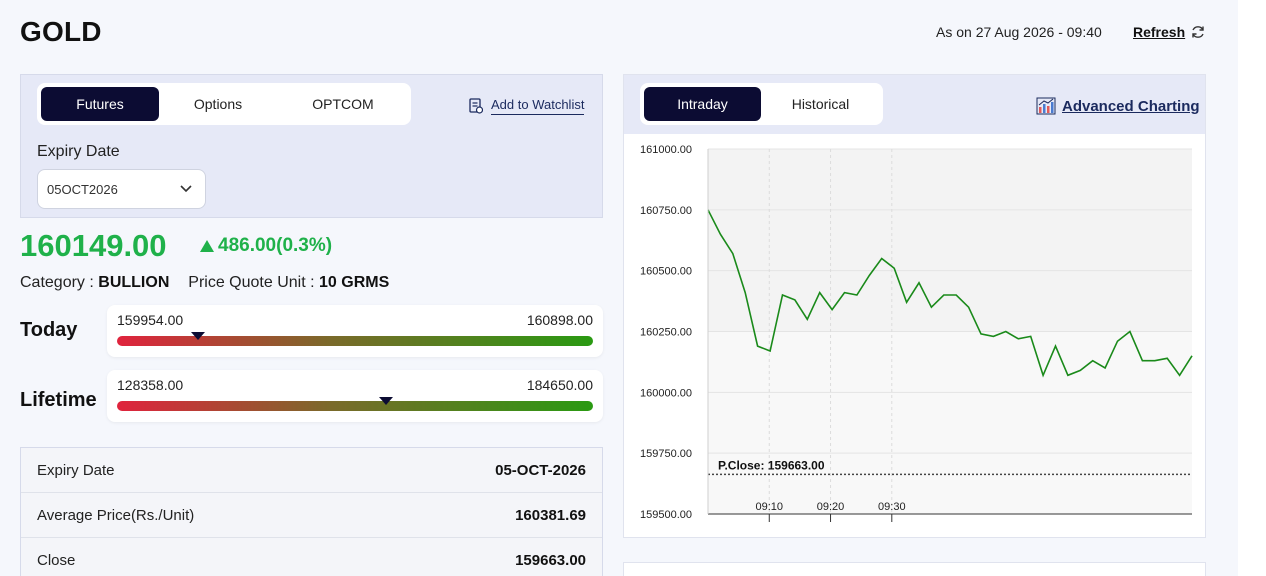 The image size is (1266, 576). What do you see at coordinates (355, 331) in the screenshot?
I see `today-range-card: 159954.00 160898.00` at bounding box center [355, 331].